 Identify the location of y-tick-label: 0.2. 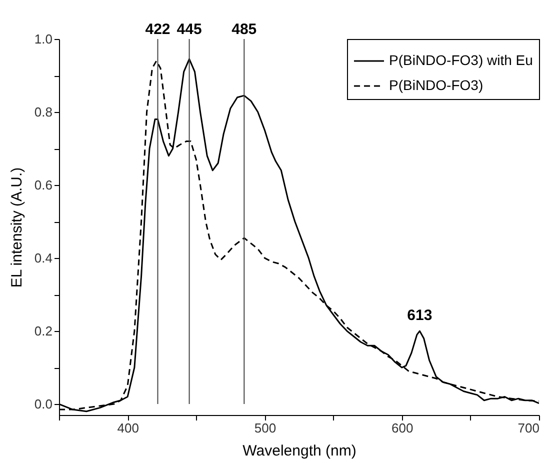
(43, 331).